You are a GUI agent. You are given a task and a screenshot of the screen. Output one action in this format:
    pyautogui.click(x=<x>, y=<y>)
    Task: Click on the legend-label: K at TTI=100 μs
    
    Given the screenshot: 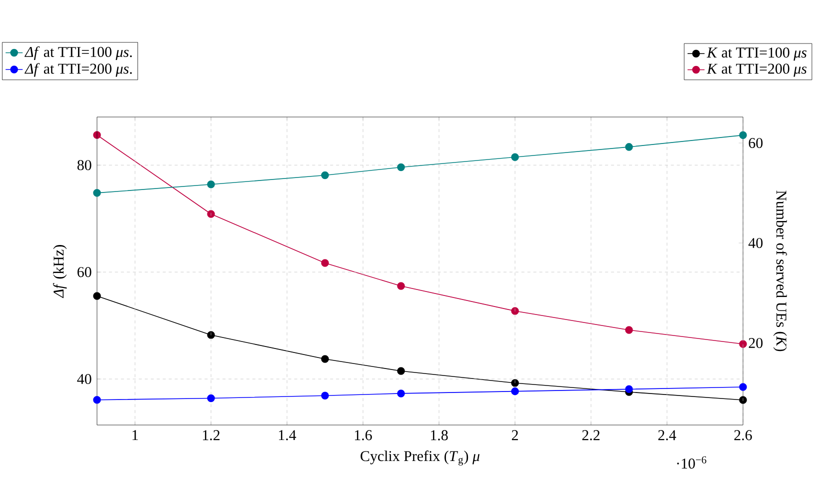 What is the action you would take?
    pyautogui.click(x=756, y=54)
    